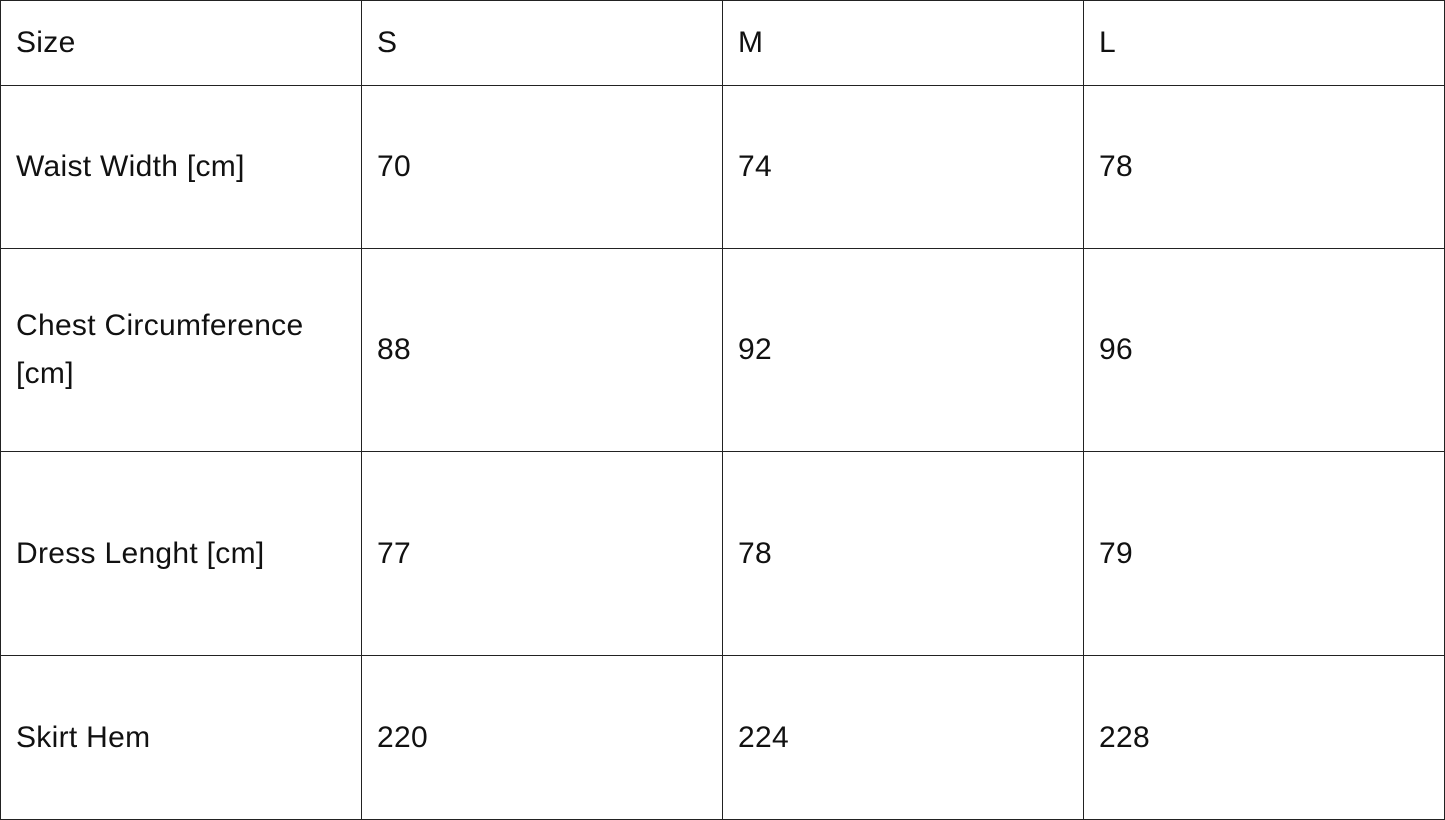 This screenshot has height=820, width=1445. What do you see at coordinates (542, 350) in the screenshot?
I see `table-cell: 88` at bounding box center [542, 350].